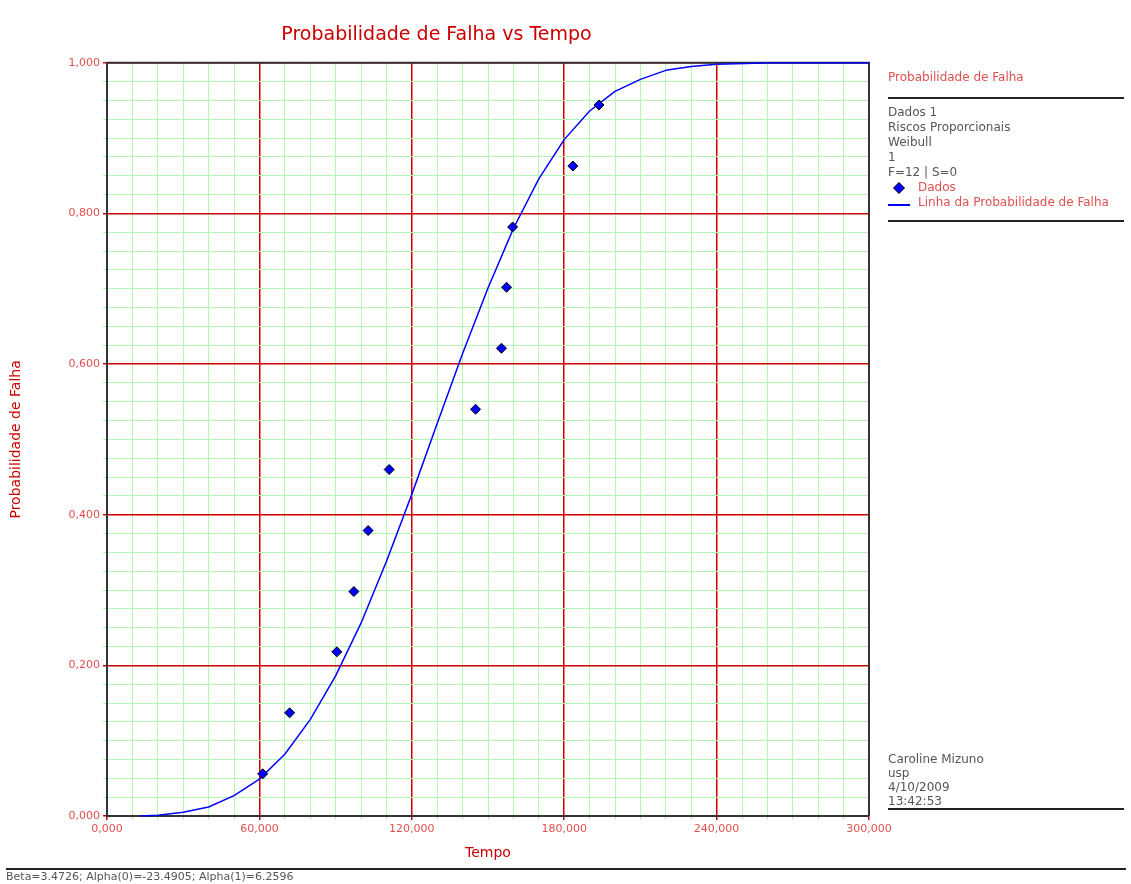 The image size is (1131, 884). Describe the element at coordinates (84, 363) in the screenshot. I see `y-tick-label: 0,600` at that location.